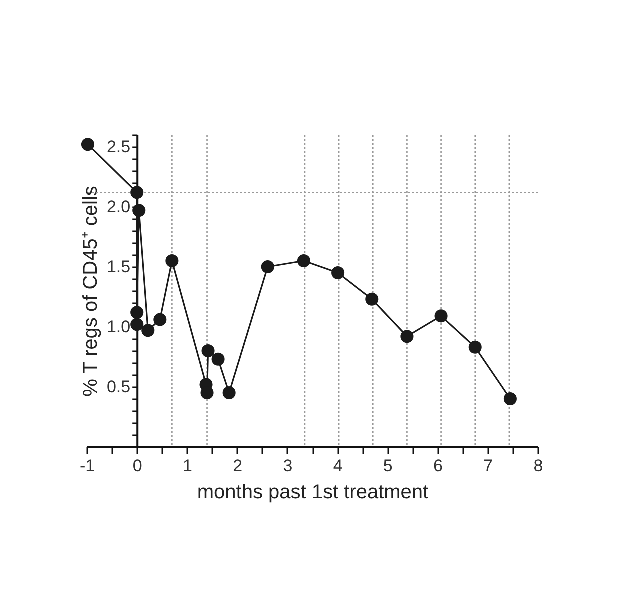 The image size is (633, 596). Describe the element at coordinates (388, 466) in the screenshot. I see `x-tick-label: 5` at that location.